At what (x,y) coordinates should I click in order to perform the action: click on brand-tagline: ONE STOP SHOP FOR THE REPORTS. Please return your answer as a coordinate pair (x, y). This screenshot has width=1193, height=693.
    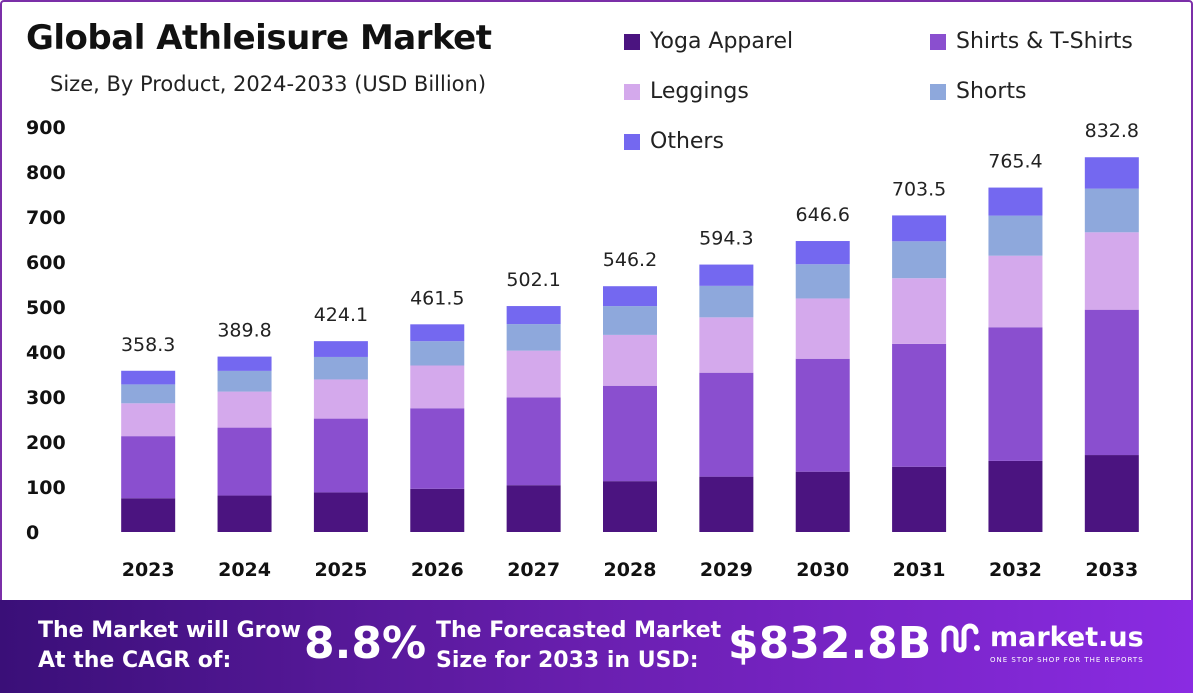
    Looking at the image, I should click on (1067, 660).